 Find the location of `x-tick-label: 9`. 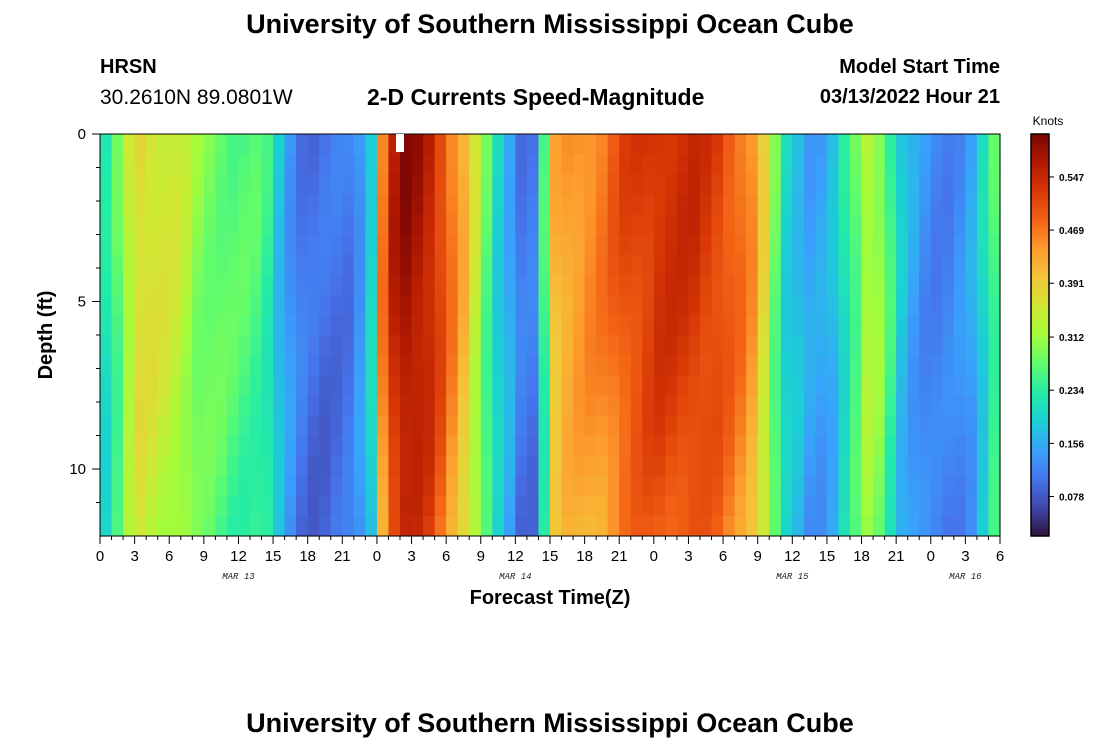

x-tick-label: 9 is located at coordinates (204, 556).